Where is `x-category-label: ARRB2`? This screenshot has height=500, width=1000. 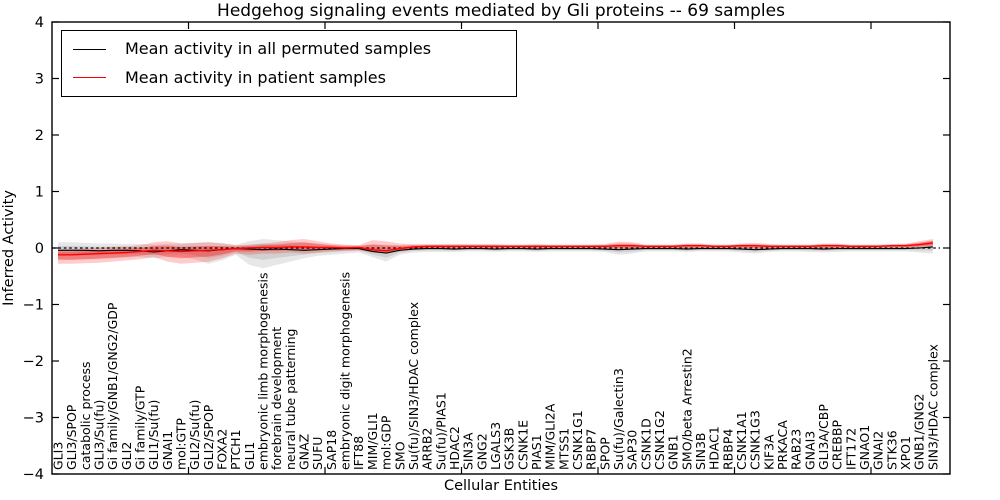
x-category-label: ARRB2 is located at coordinates (427, 449).